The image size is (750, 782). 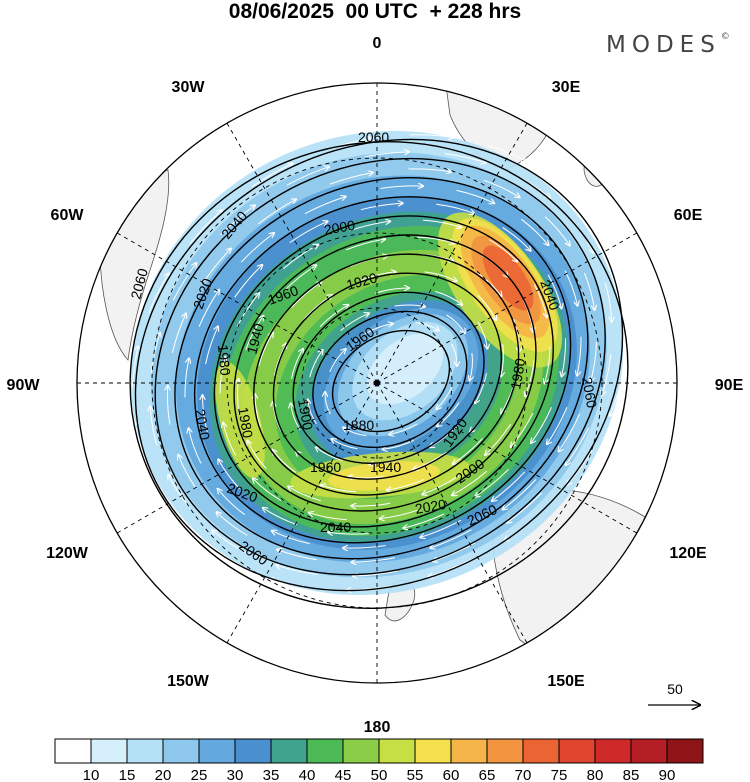 What do you see at coordinates (235, 774) in the screenshot?
I see `colorbar-tick-label: 30` at bounding box center [235, 774].